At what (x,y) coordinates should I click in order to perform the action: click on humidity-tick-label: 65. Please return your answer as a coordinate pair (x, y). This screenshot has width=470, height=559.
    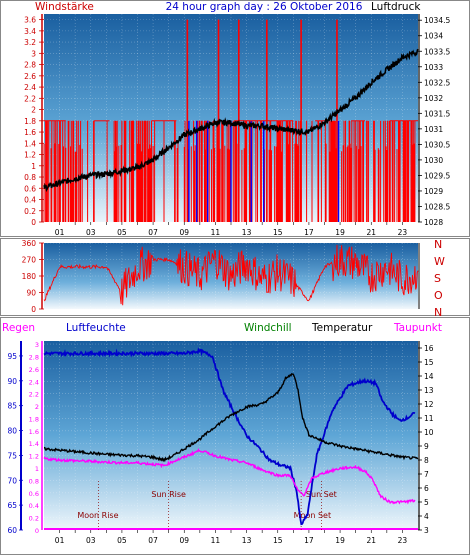
    Looking at the image, I should click on (12, 505).